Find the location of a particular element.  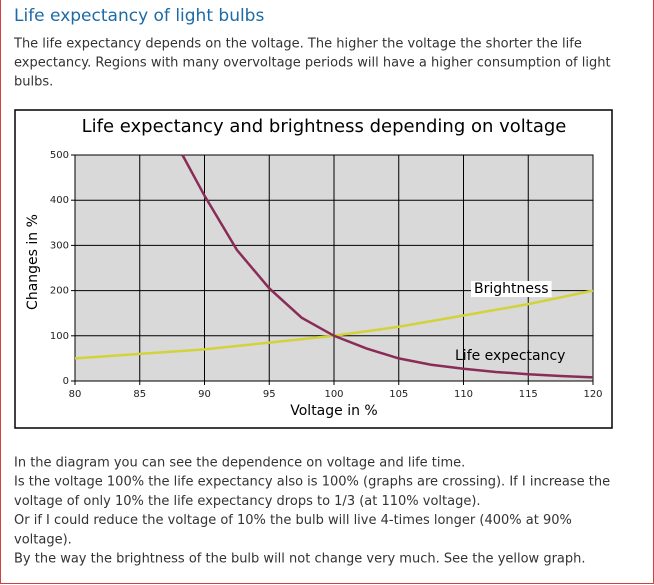

heading: Life expectancy of light bulbs is located at coordinates (139, 16).